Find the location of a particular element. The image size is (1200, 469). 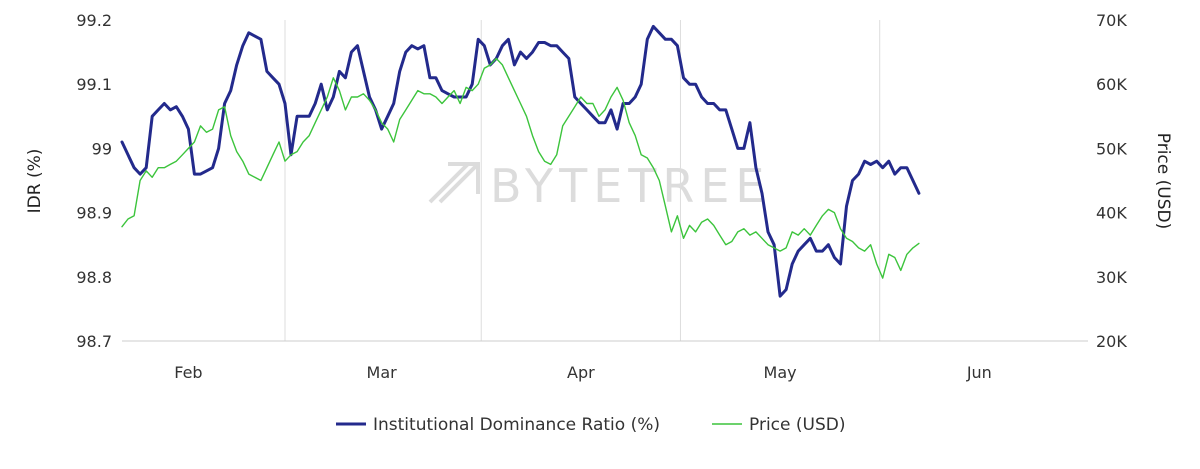

y2-tick-label: 20K is located at coordinates (1111, 341).